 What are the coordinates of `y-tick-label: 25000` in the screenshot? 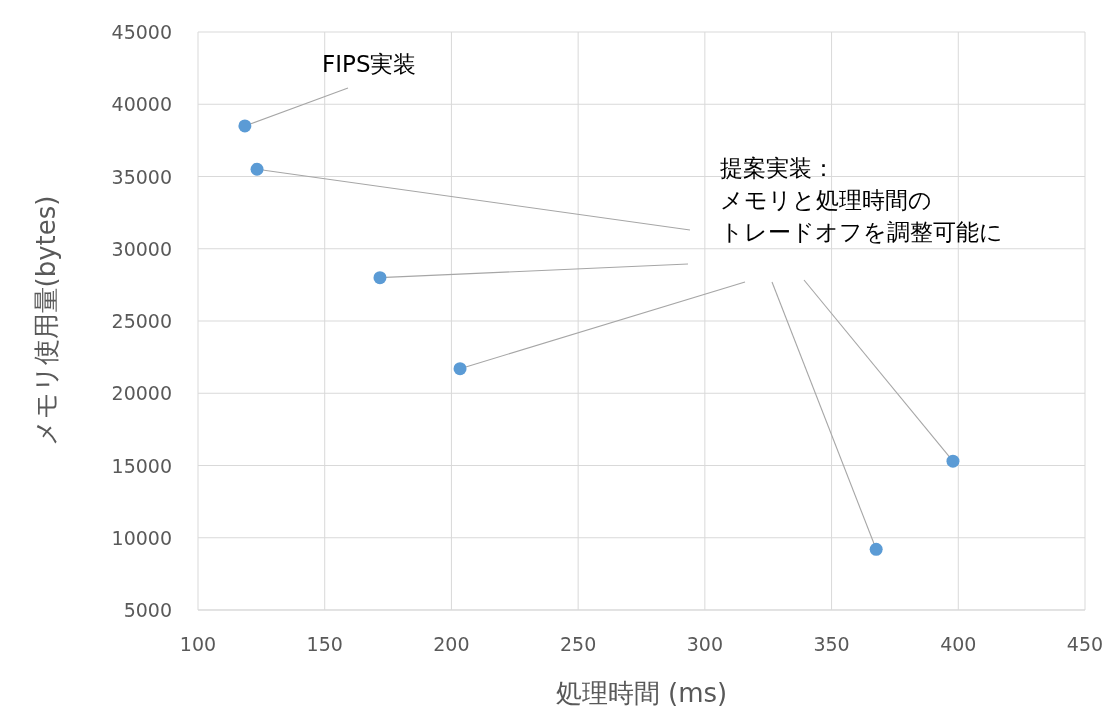 It's located at (141, 321).